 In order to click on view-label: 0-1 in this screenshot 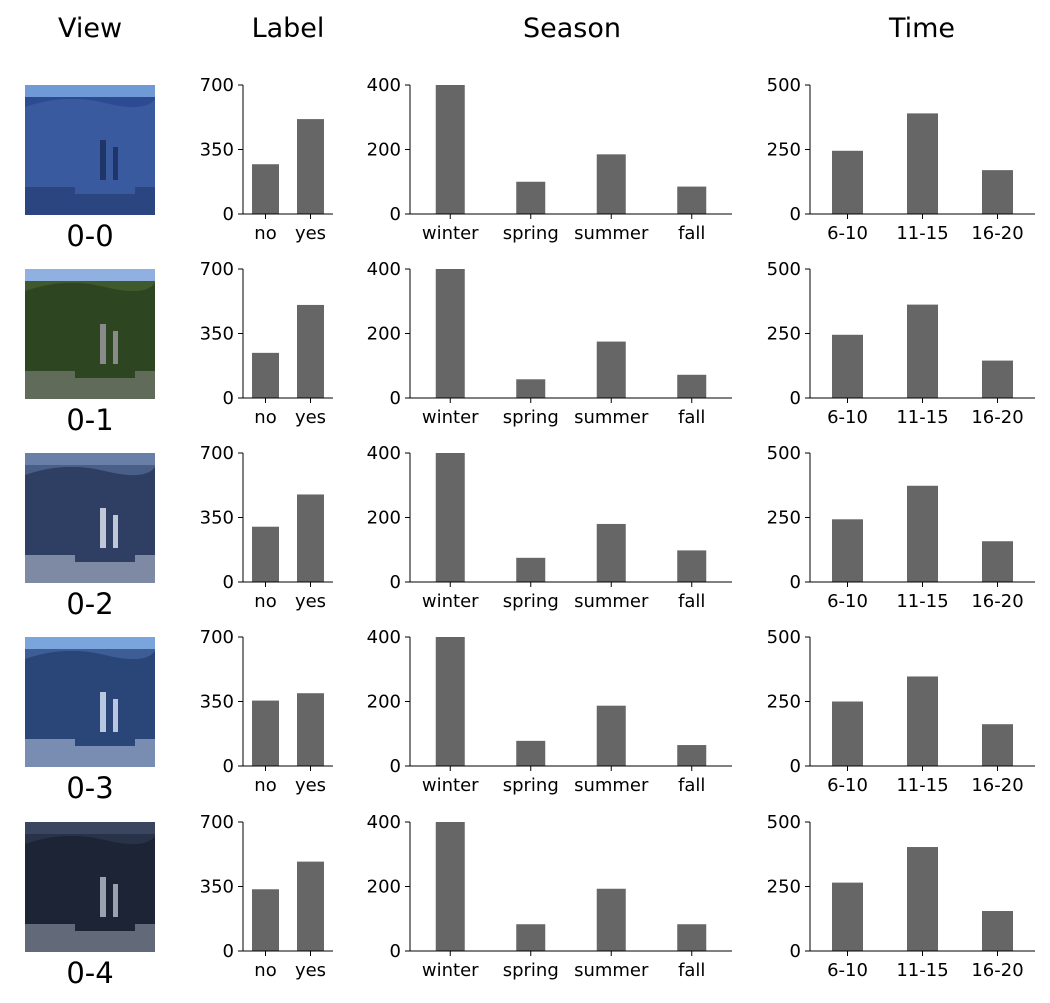, I will do `click(89, 420)`.